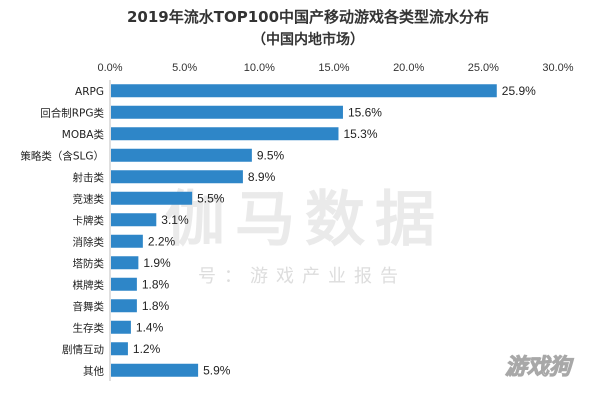  I want to click on x-axis: 0.0% 5.0% 10.0% 15.0% 20.0% 25.0% 30.0%, so click(335, 68).